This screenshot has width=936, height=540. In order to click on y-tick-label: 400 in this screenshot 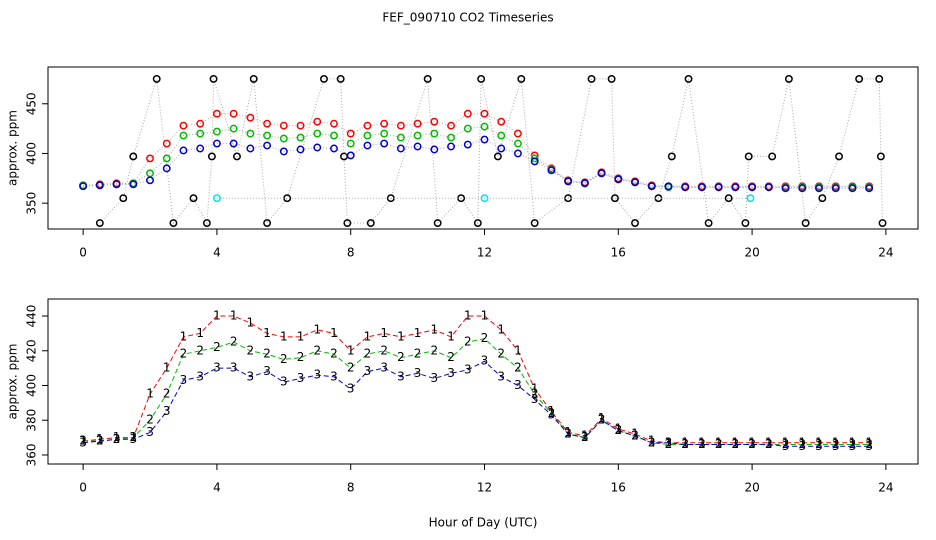, I will do `click(32, 385)`.